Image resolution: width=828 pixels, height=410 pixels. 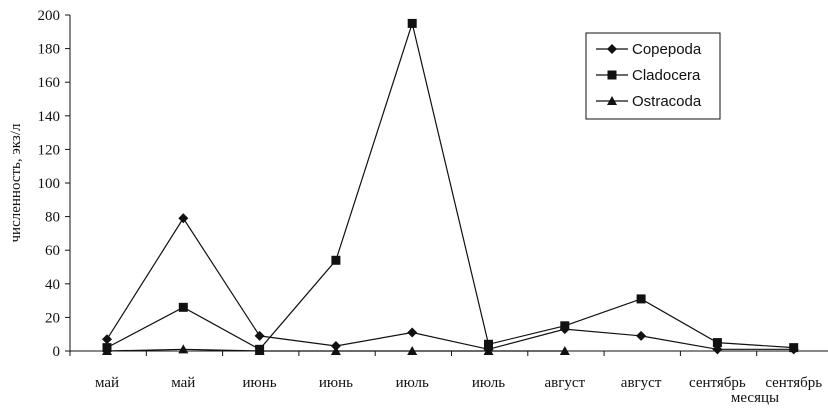 What do you see at coordinates (667, 101) in the screenshot?
I see `legend-label-ostracoda: Ostracoda` at bounding box center [667, 101].